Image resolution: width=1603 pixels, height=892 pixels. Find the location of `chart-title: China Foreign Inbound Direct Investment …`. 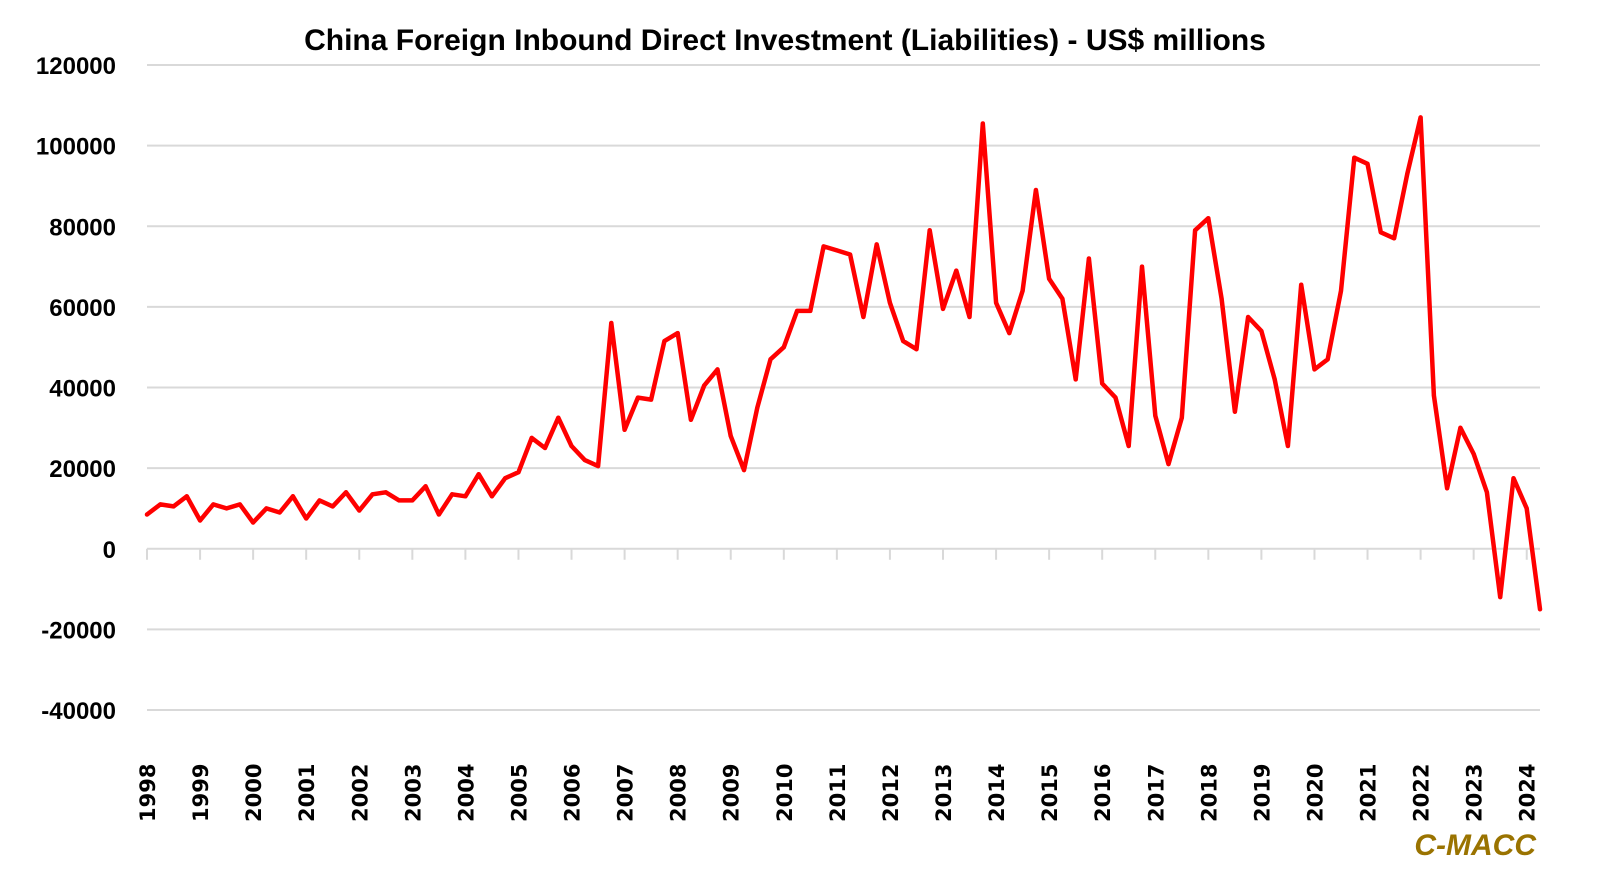

chart-title: China Foreign Inbound Direct Investment … is located at coordinates (785, 40).